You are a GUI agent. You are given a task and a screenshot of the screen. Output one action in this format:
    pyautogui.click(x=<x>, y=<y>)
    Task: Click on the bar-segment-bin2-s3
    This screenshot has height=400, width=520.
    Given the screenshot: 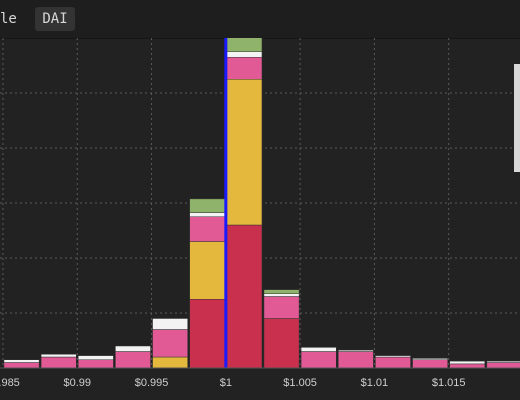 What is the action you would take?
    pyautogui.click(x=96, y=357)
    